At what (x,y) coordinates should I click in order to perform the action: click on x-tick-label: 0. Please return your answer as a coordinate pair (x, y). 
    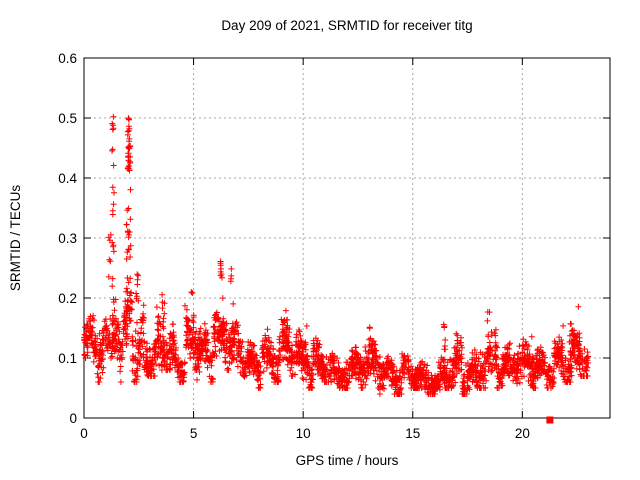
    Looking at the image, I should click on (84, 433).